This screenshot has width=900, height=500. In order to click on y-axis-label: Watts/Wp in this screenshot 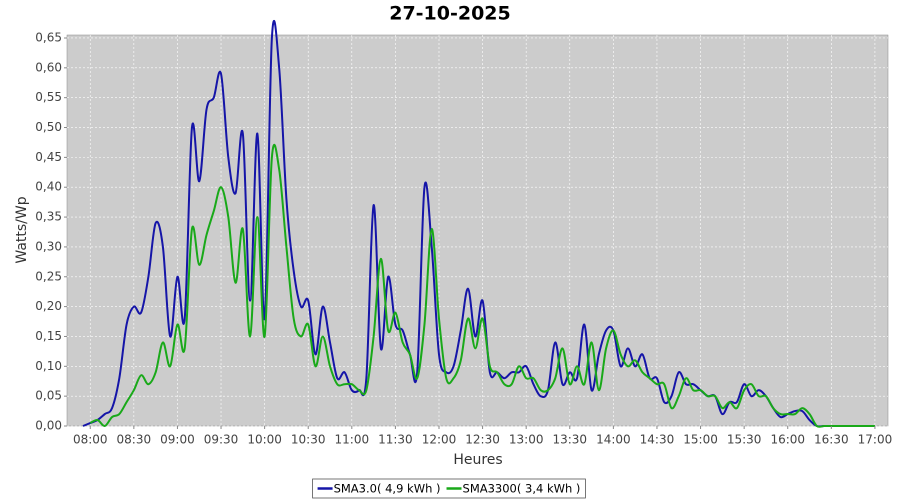, I will do `click(22, 229)`.